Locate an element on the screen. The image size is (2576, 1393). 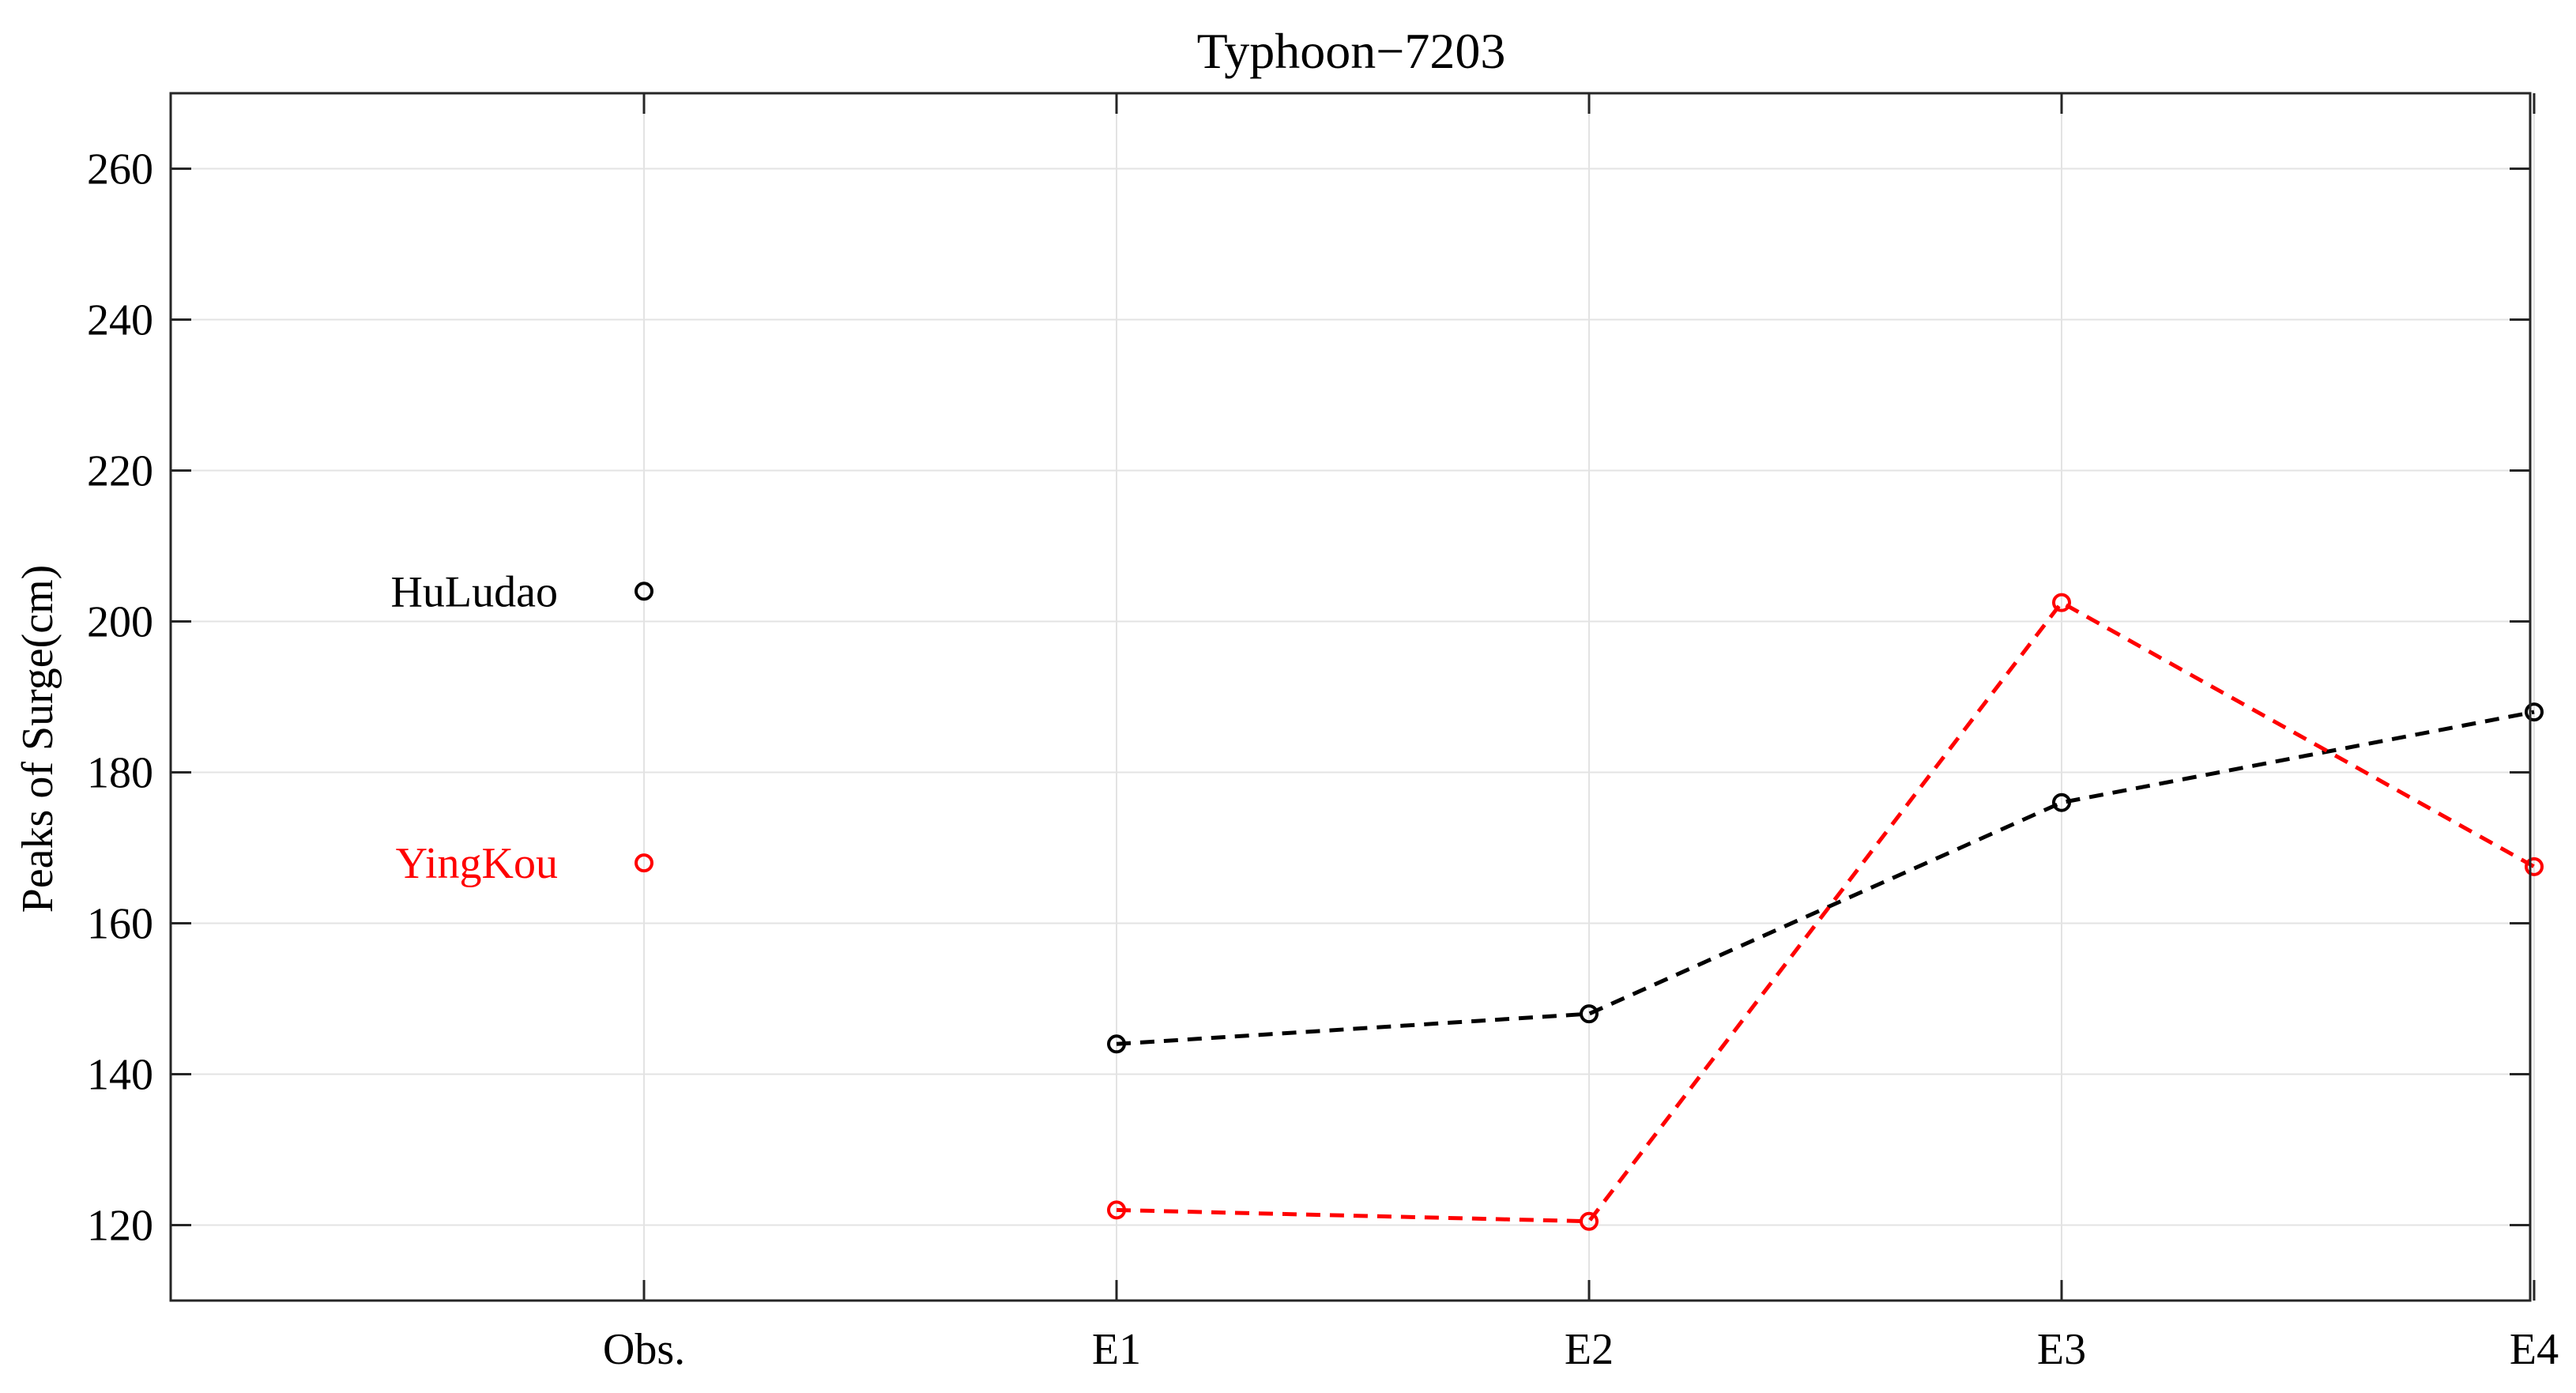
y-tick-label: 220 is located at coordinates (120, 471).